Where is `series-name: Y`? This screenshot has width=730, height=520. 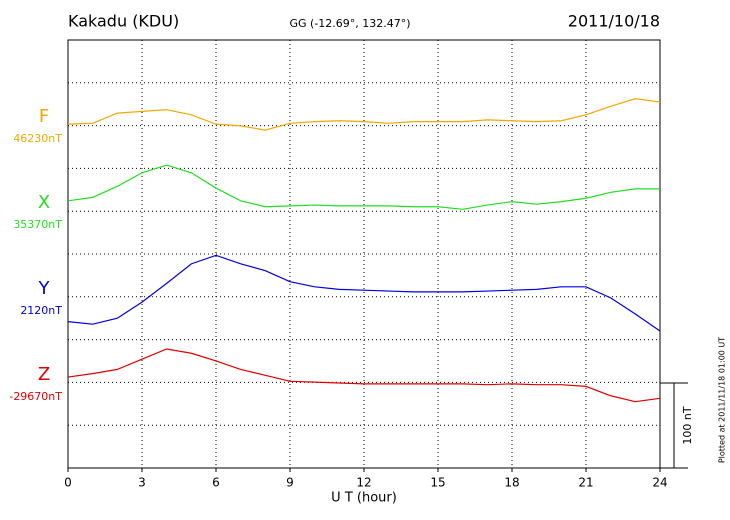
series-name: Y is located at coordinates (44, 288).